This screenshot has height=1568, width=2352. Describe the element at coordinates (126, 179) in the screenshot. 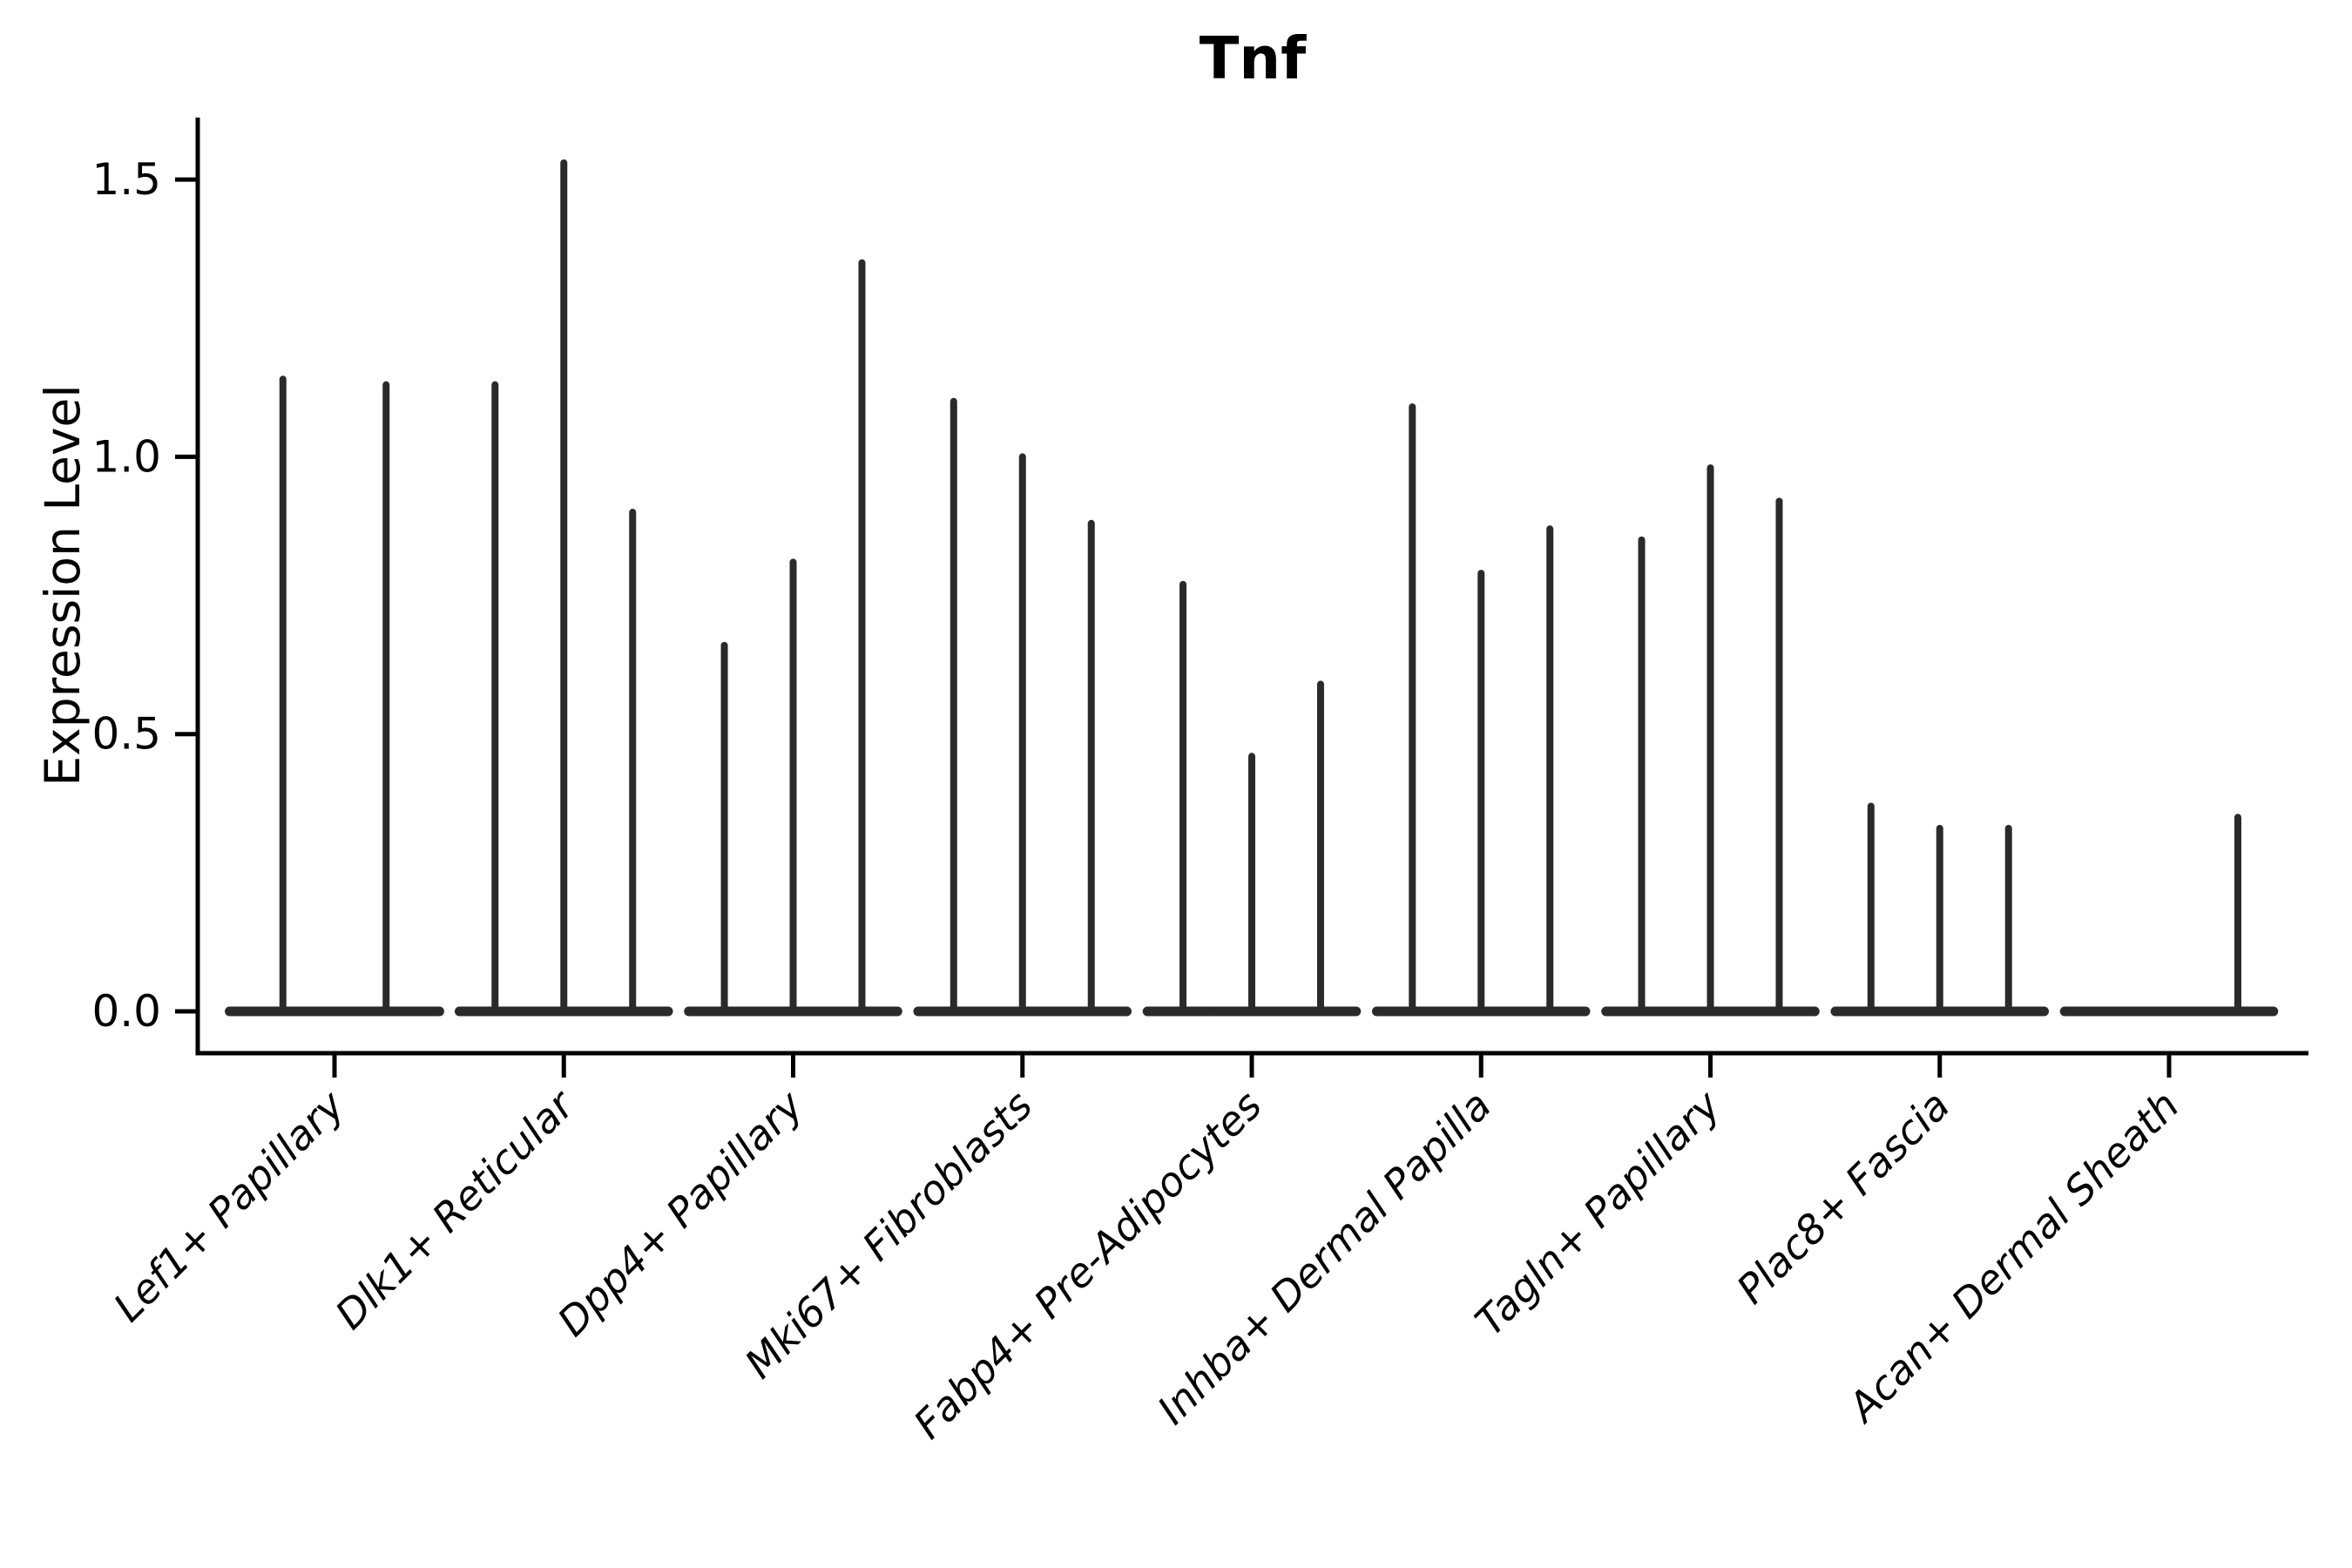

I see `y-tick-label: 1.5` at that location.